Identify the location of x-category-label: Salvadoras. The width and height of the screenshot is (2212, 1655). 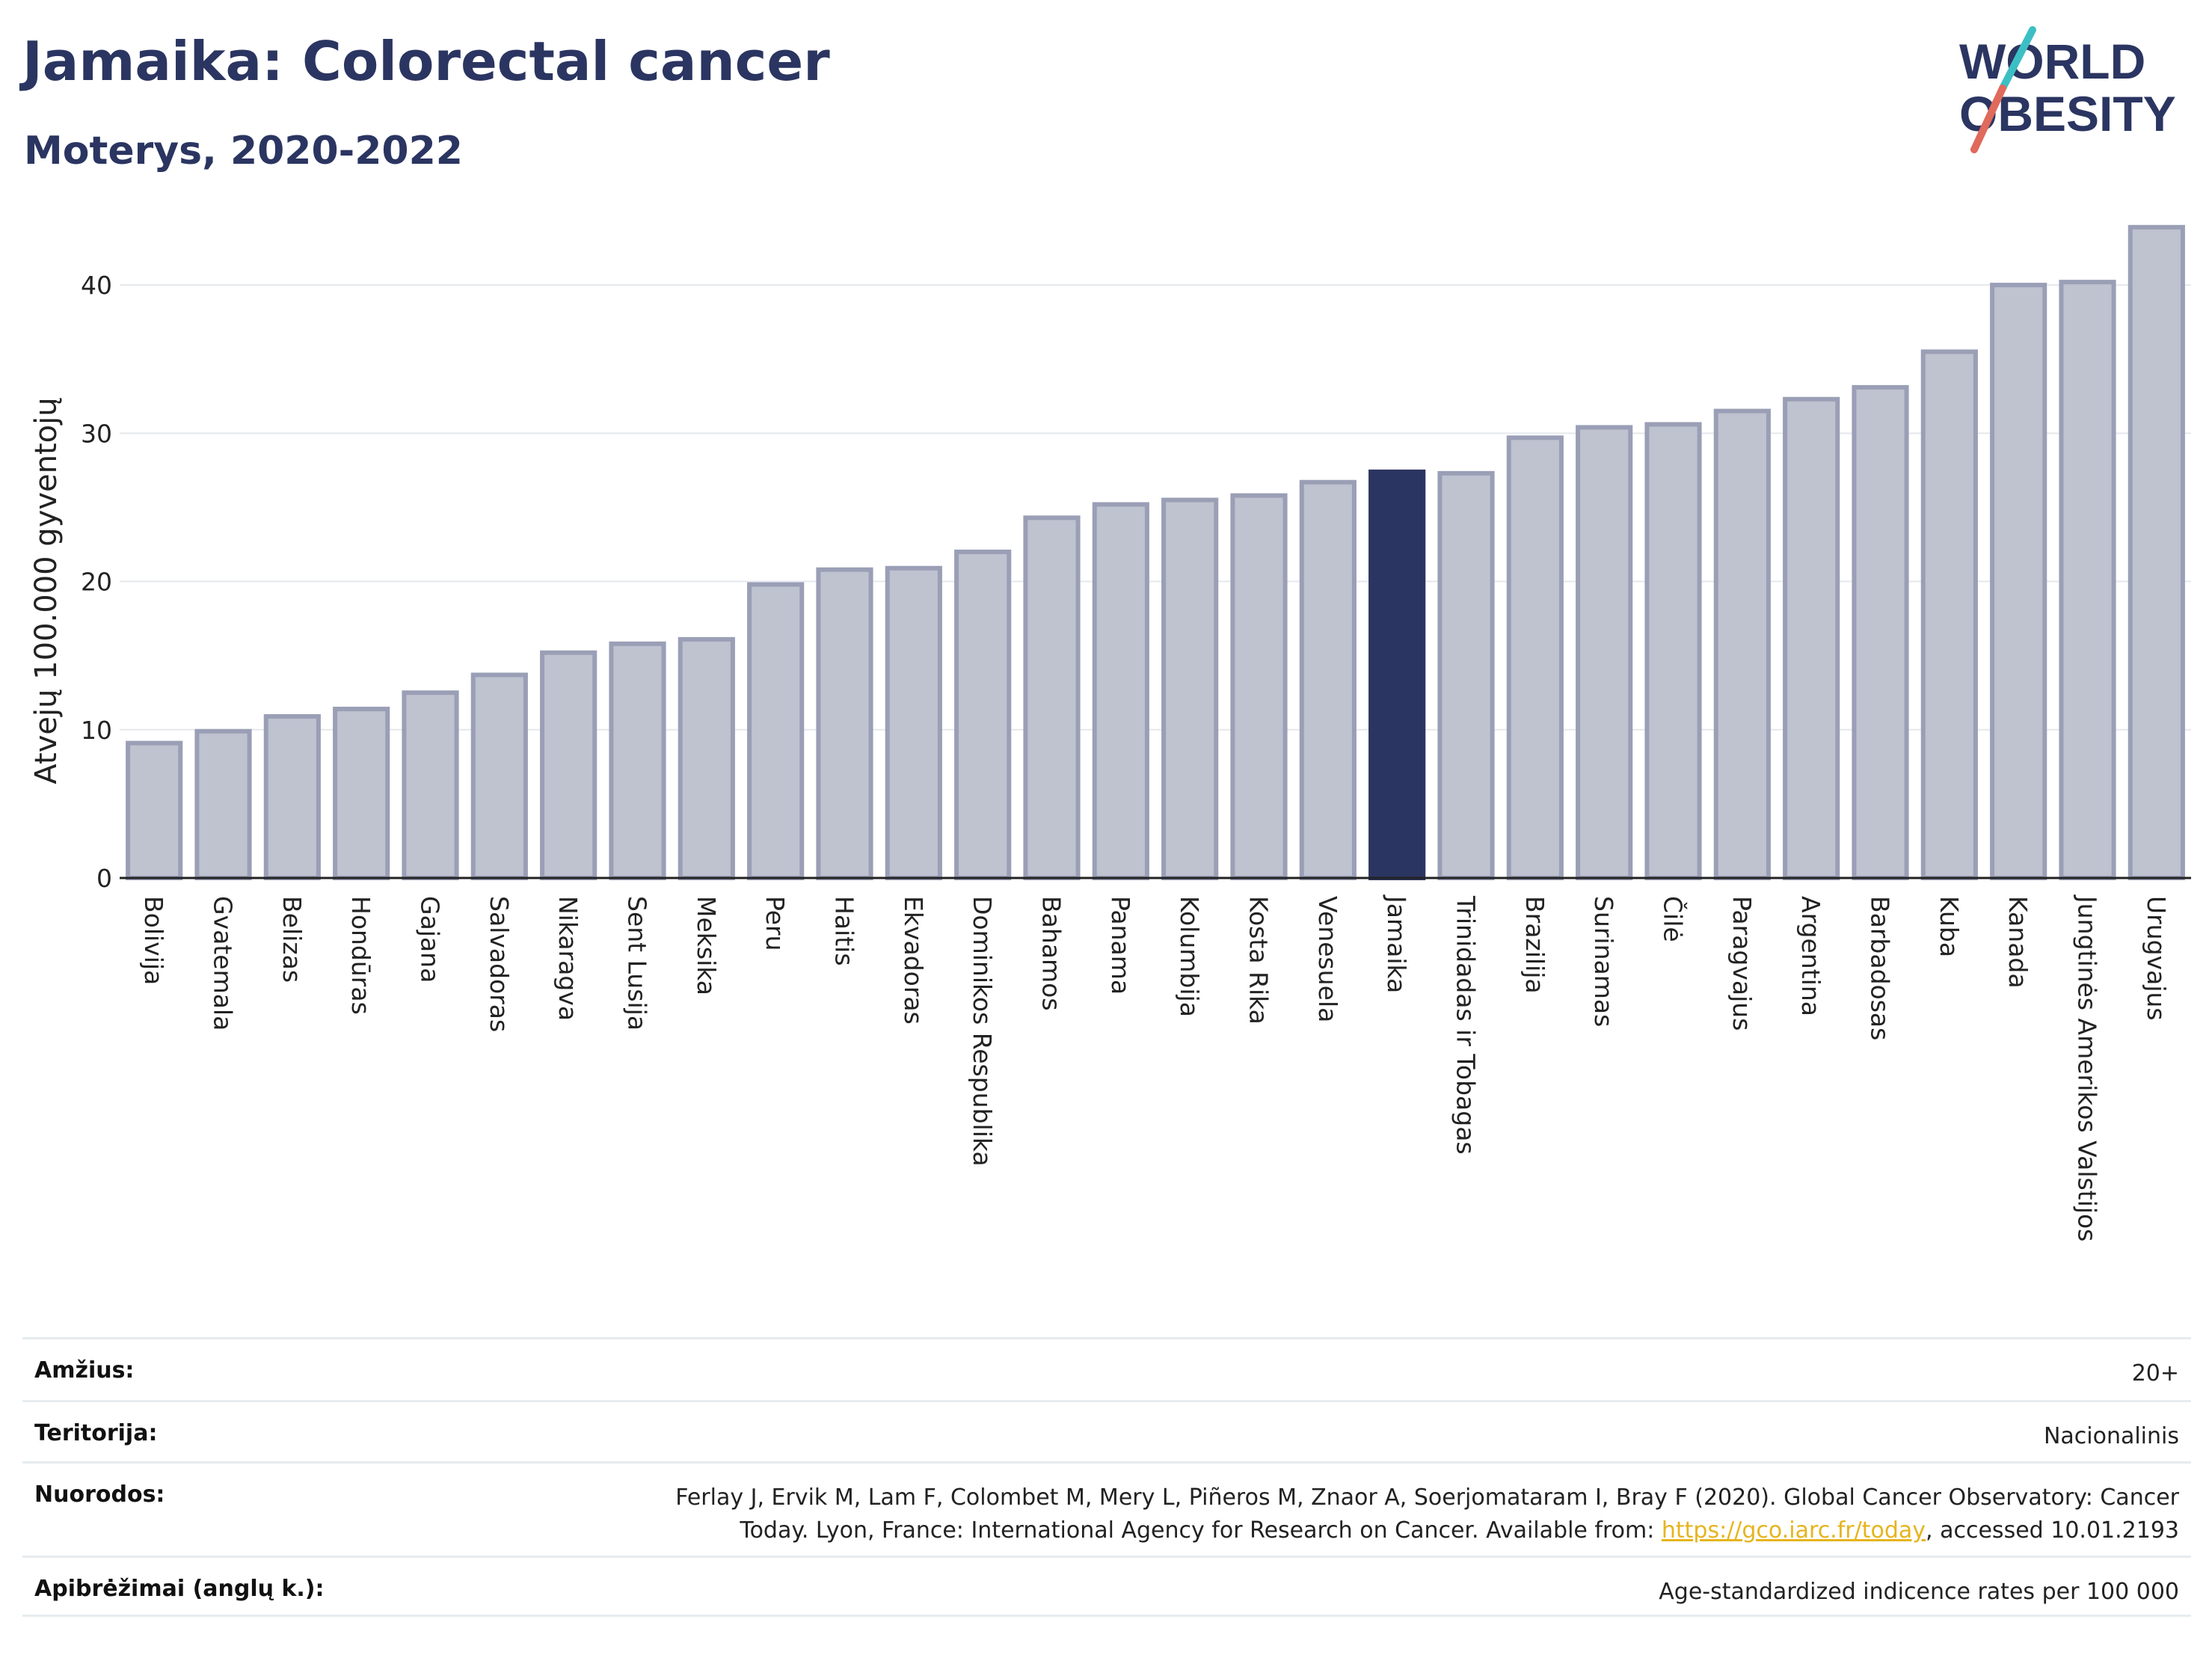
(500, 964).